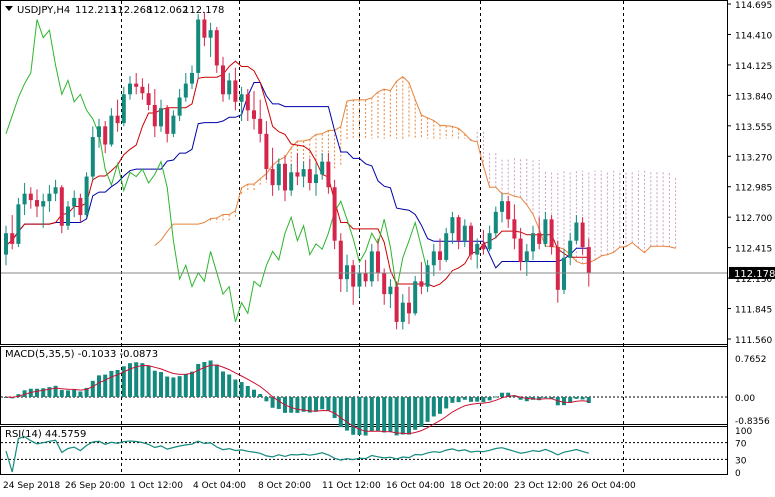 The height and width of the screenshot is (497, 775). Describe the element at coordinates (753, 341) in the screenshot. I see `price-tick-label: 111.560` at that location.